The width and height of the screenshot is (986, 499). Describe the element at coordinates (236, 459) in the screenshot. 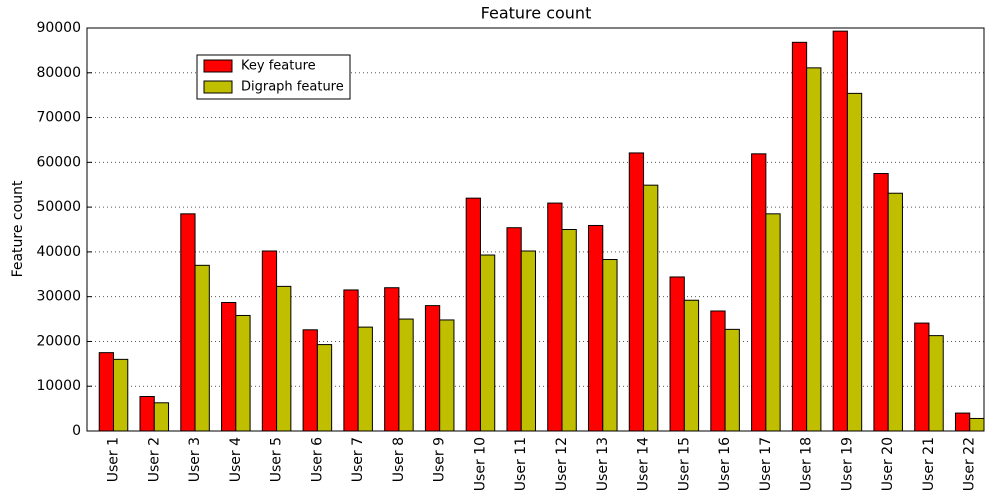

I see `x-tick-label: User 4` at that location.